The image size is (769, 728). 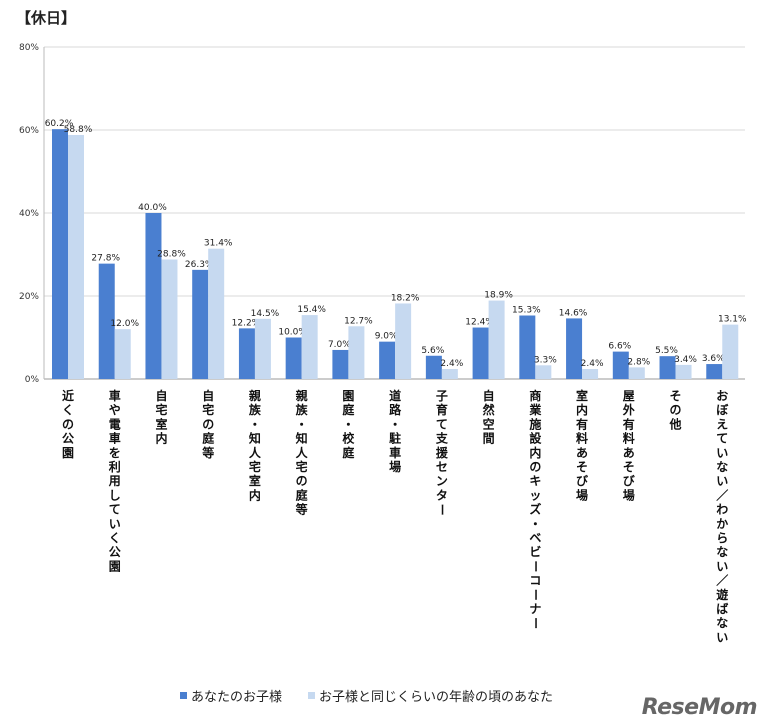 I want to click on category-label-char: 内, so click(x=535, y=452).